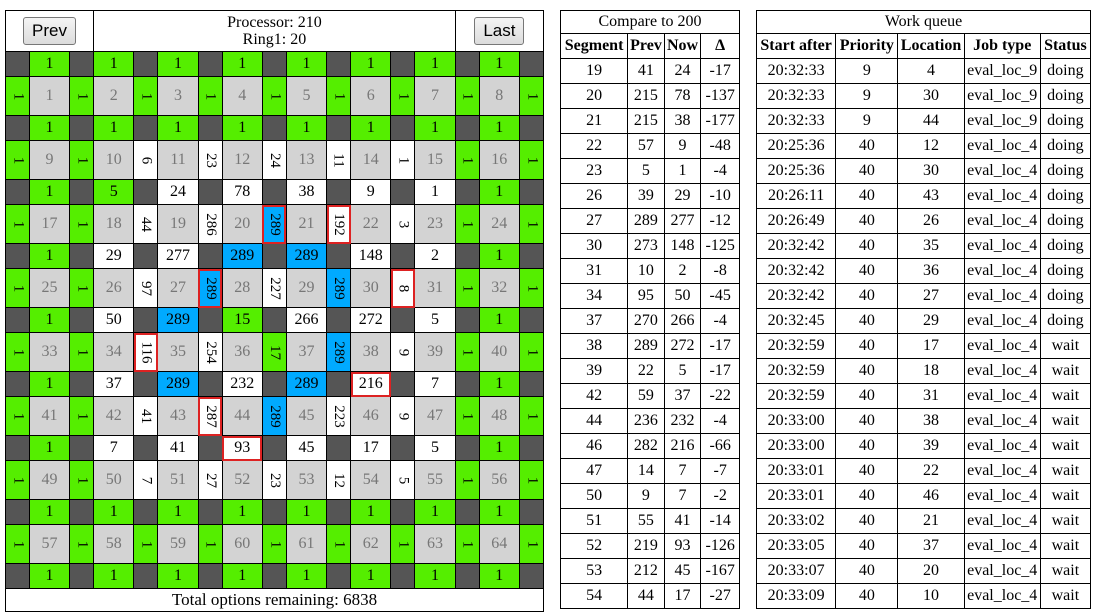  Describe the element at coordinates (371, 192) in the screenshot. I see `edge-cell: 9` at that location.